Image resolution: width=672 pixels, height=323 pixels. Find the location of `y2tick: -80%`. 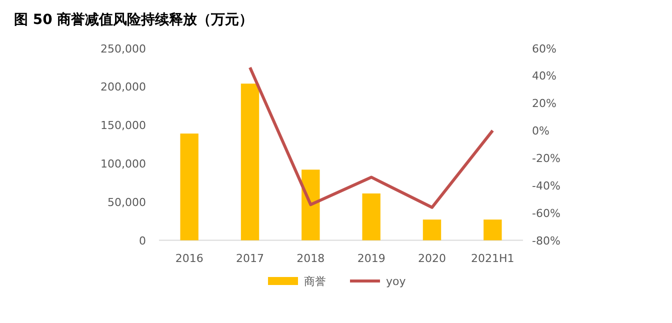

y2tick: -80% is located at coordinates (546, 241).